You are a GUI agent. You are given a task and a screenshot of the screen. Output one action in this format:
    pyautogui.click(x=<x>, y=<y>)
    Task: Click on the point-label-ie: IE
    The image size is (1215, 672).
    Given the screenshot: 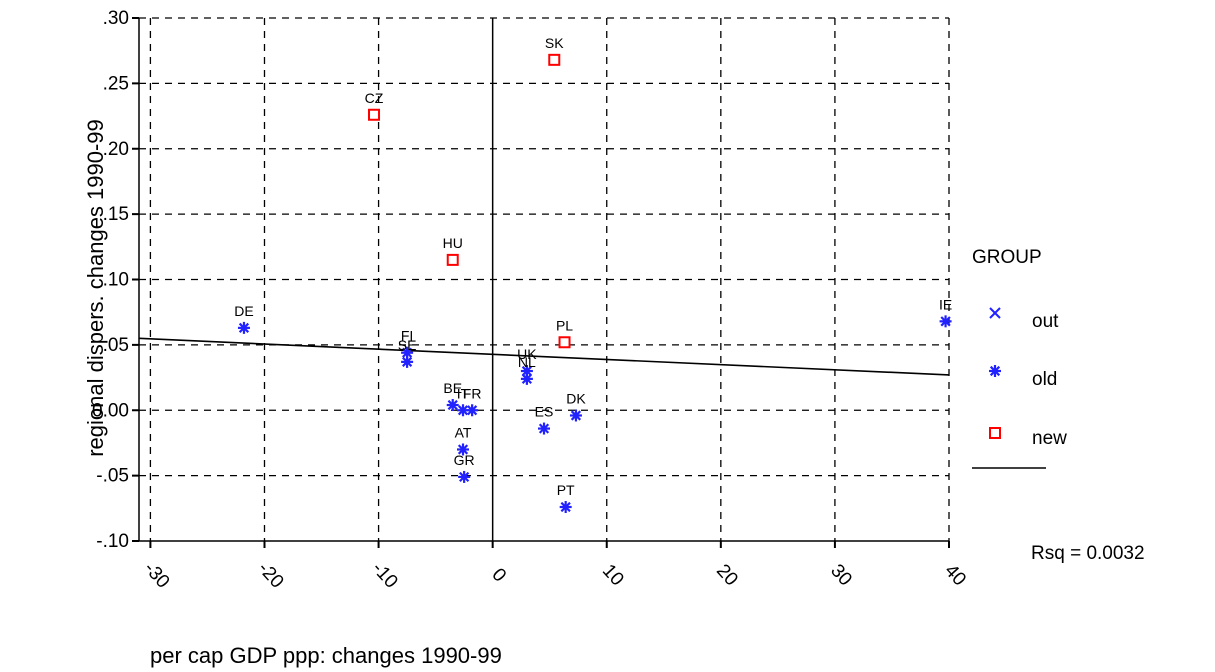 What is the action you would take?
    pyautogui.click(x=945, y=304)
    